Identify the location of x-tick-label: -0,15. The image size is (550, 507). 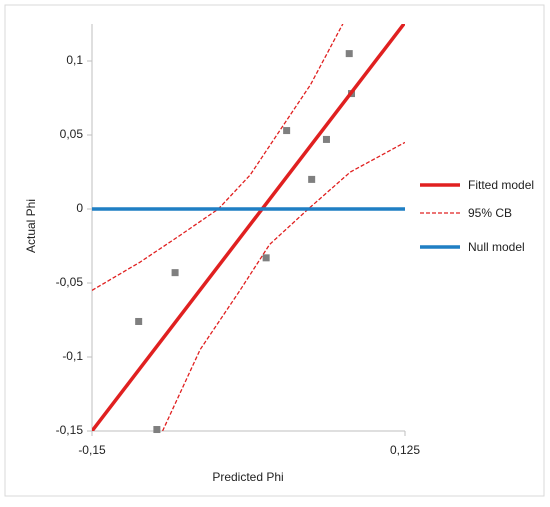
(92, 450).